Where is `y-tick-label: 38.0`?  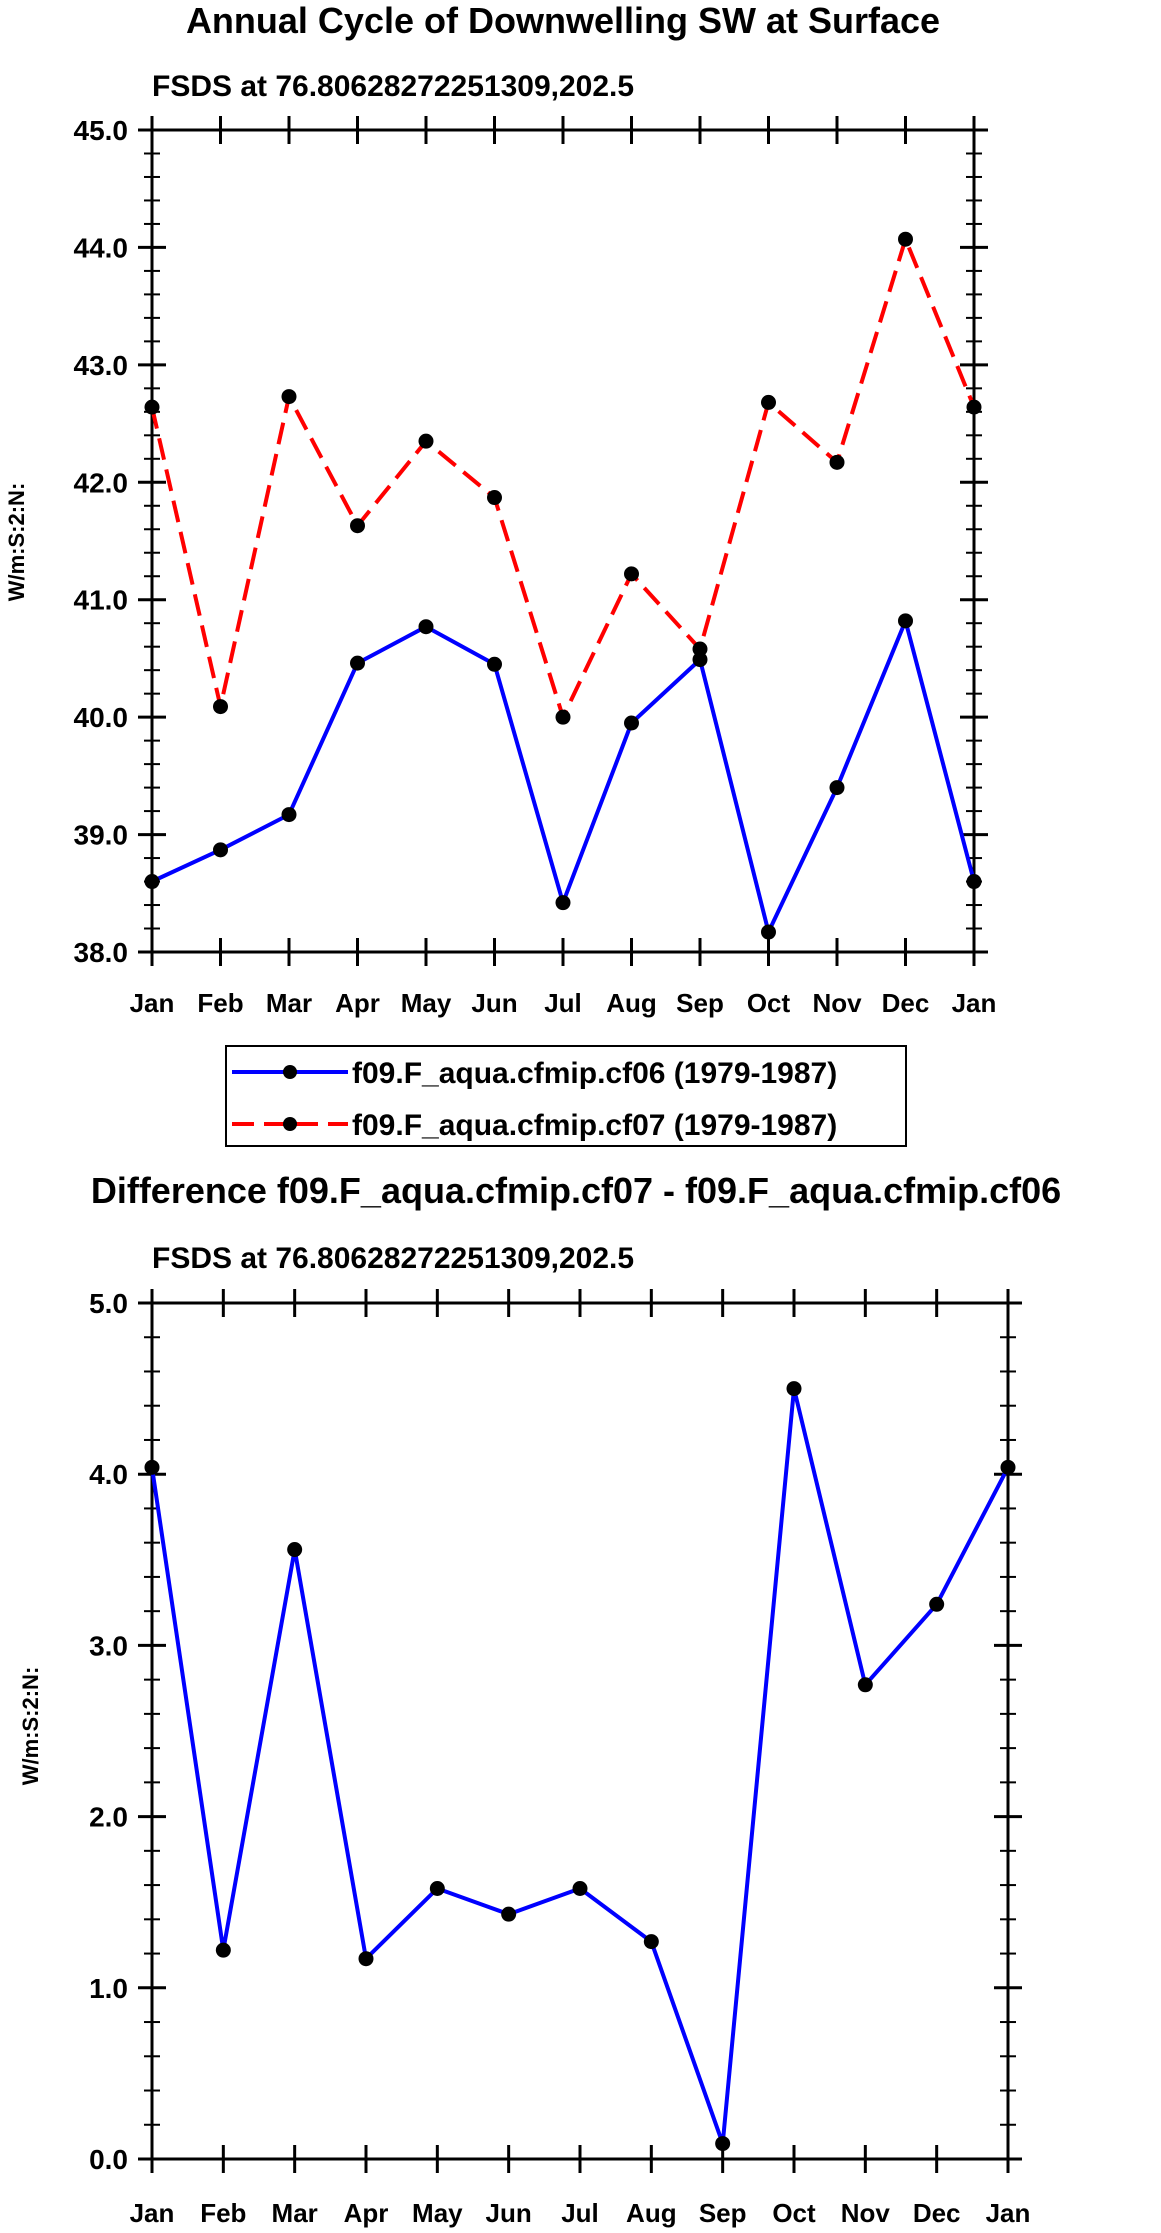
y-tick-label: 38.0 is located at coordinates (101, 952).